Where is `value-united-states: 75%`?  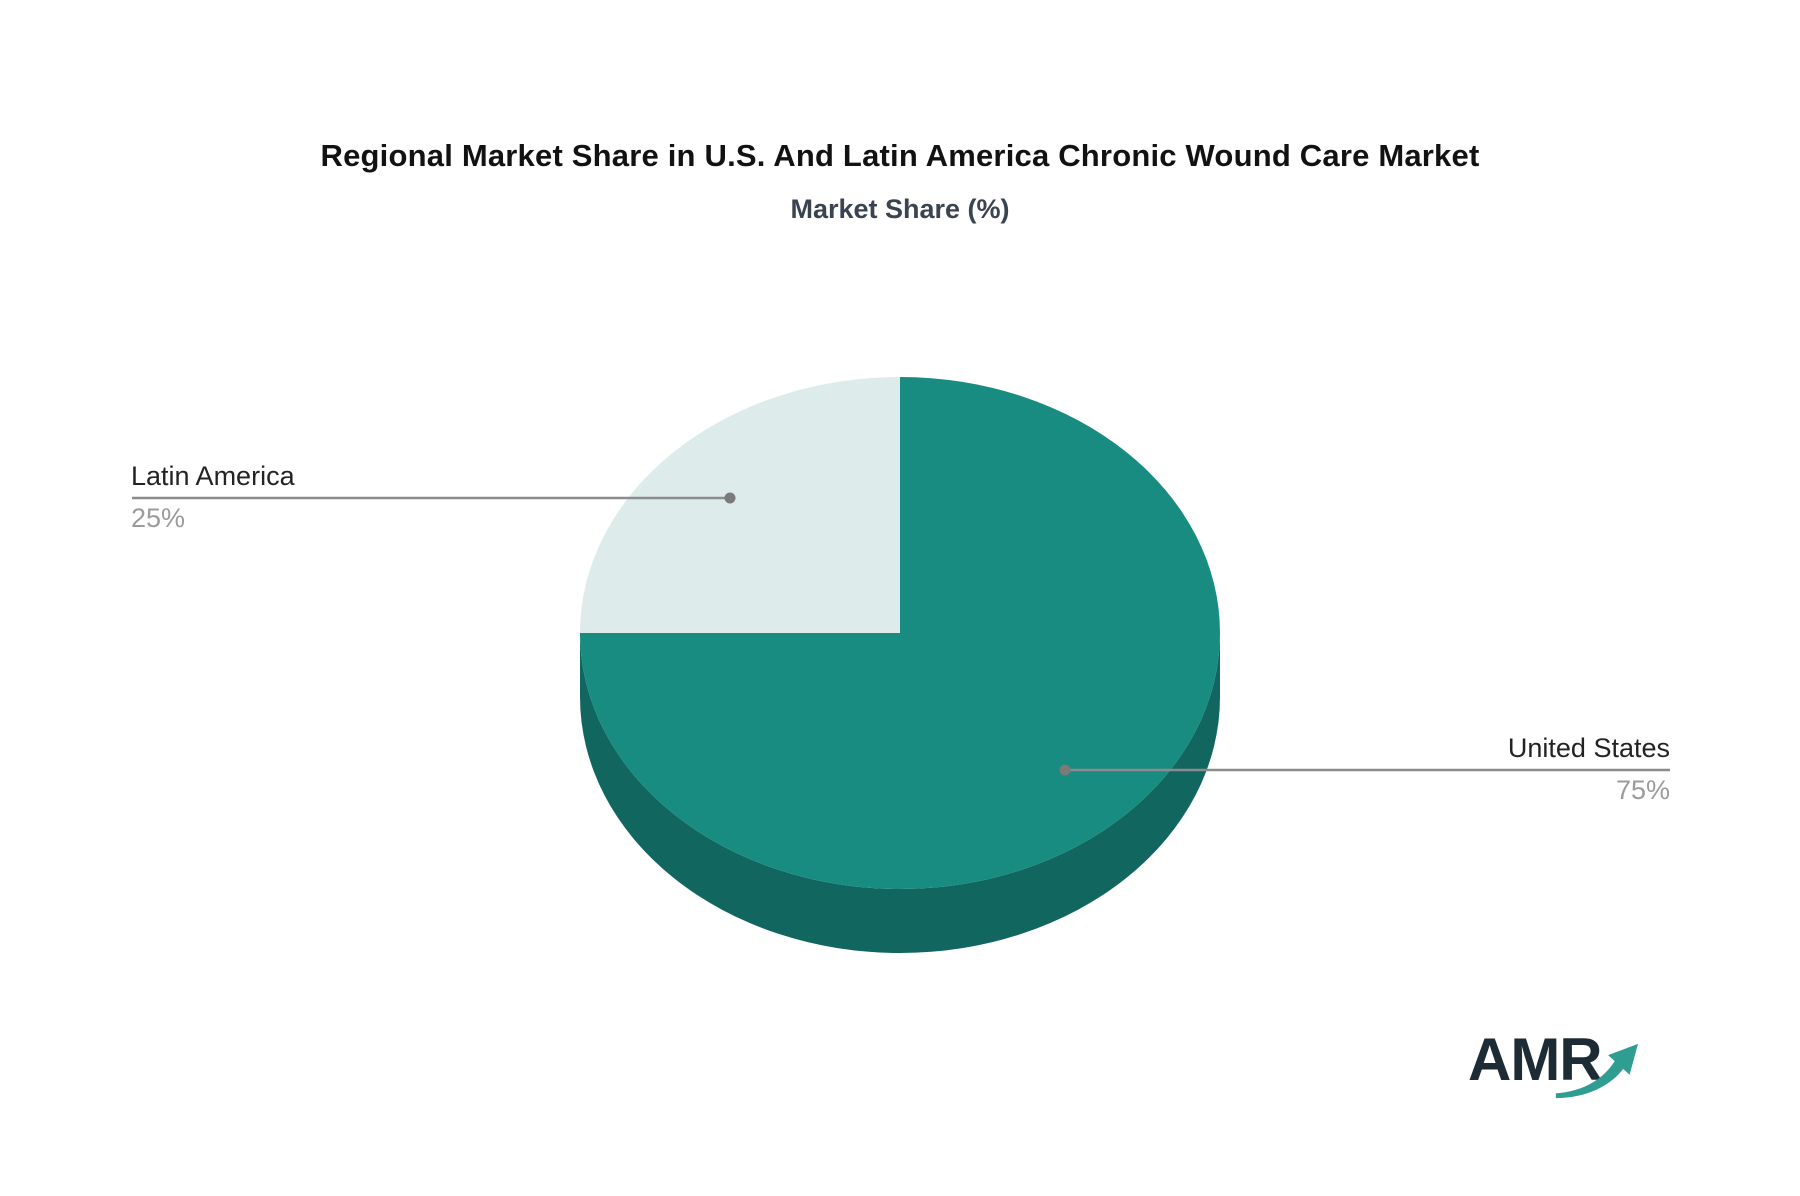
value-united-states: 75% is located at coordinates (1642, 790).